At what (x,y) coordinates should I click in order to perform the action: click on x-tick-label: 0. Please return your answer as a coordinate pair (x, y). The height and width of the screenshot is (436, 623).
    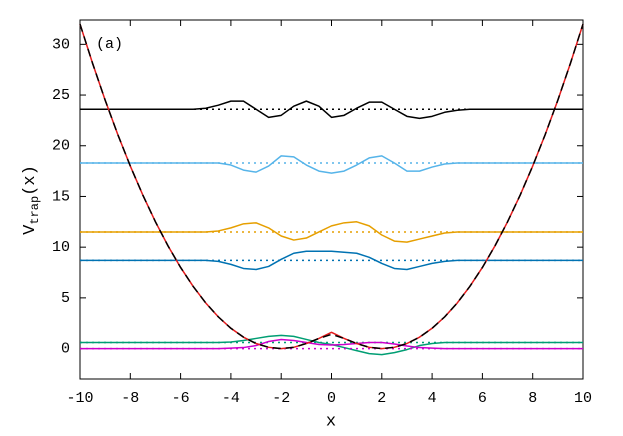
    Looking at the image, I should click on (331, 398).